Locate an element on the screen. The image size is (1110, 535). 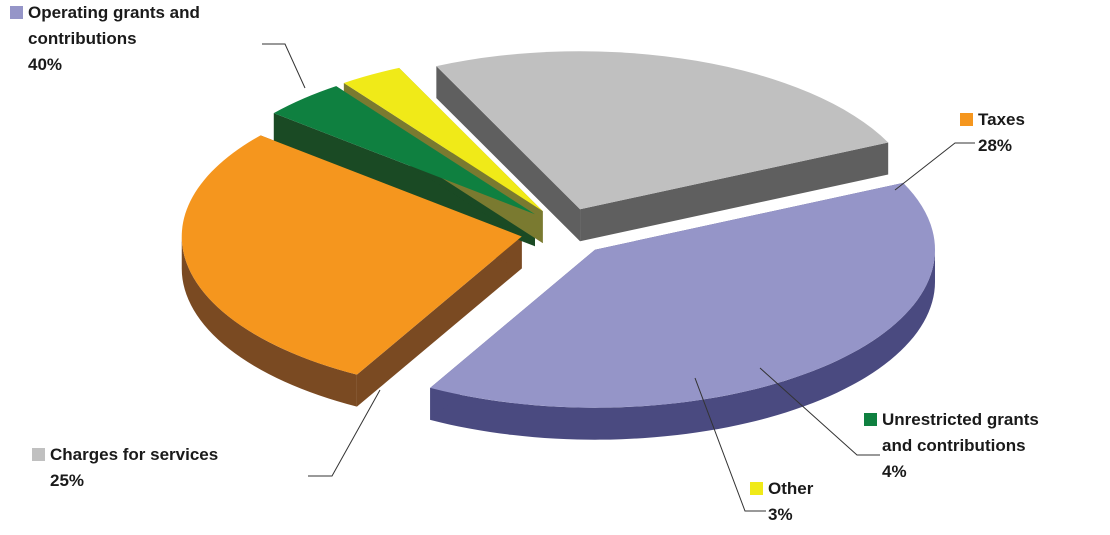
leader-line-taxes is located at coordinates (934, 166).